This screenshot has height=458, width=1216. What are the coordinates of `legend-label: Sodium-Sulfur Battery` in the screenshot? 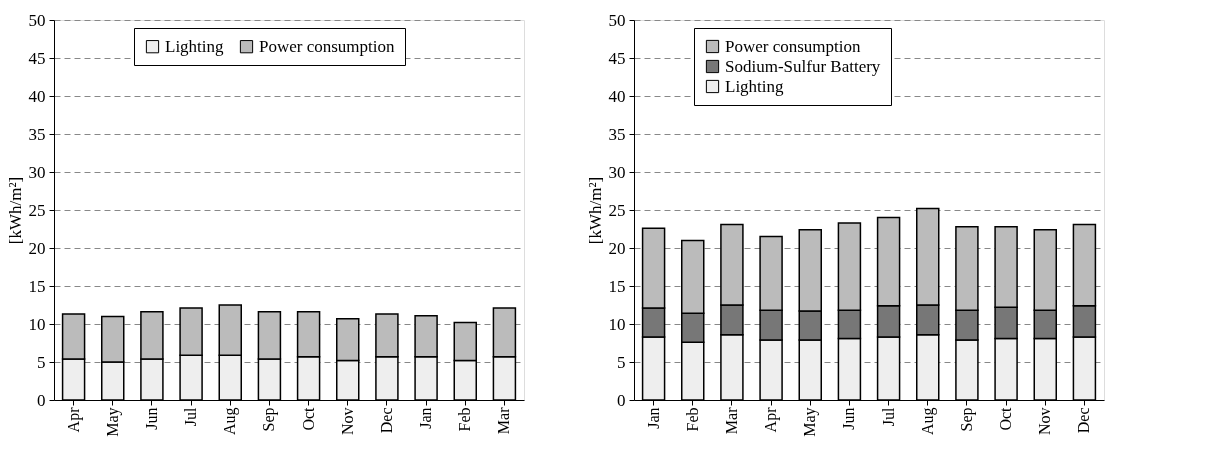 It's located at (803, 66).